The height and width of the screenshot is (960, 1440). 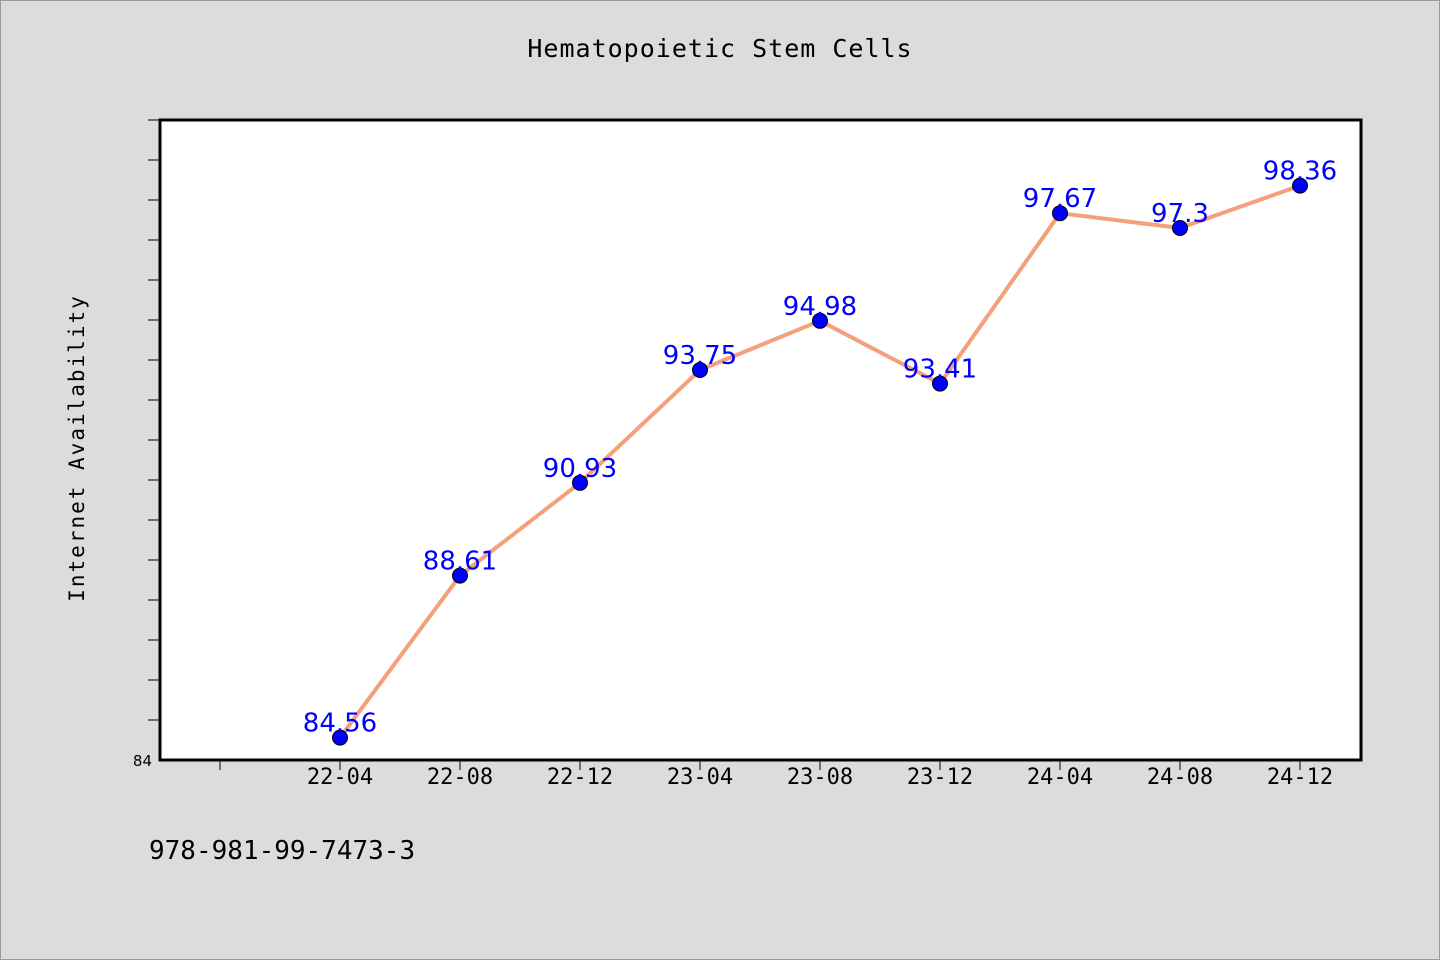 What do you see at coordinates (940, 777) in the screenshot?
I see `x-tick-label: 23-12` at bounding box center [940, 777].